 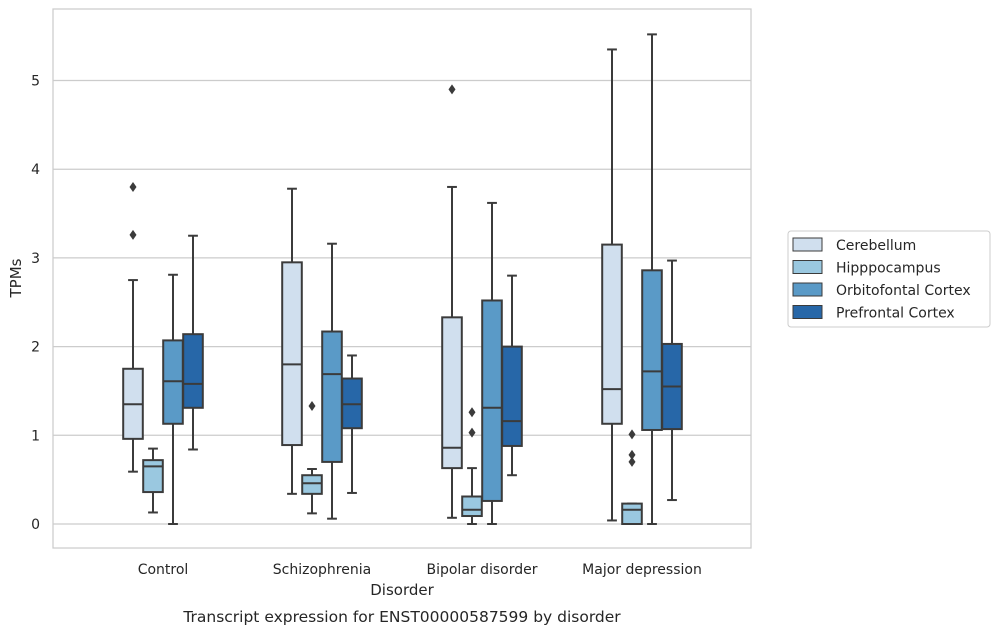 What do you see at coordinates (35, 82) in the screenshot?
I see `y-tick-label: 5` at bounding box center [35, 82].